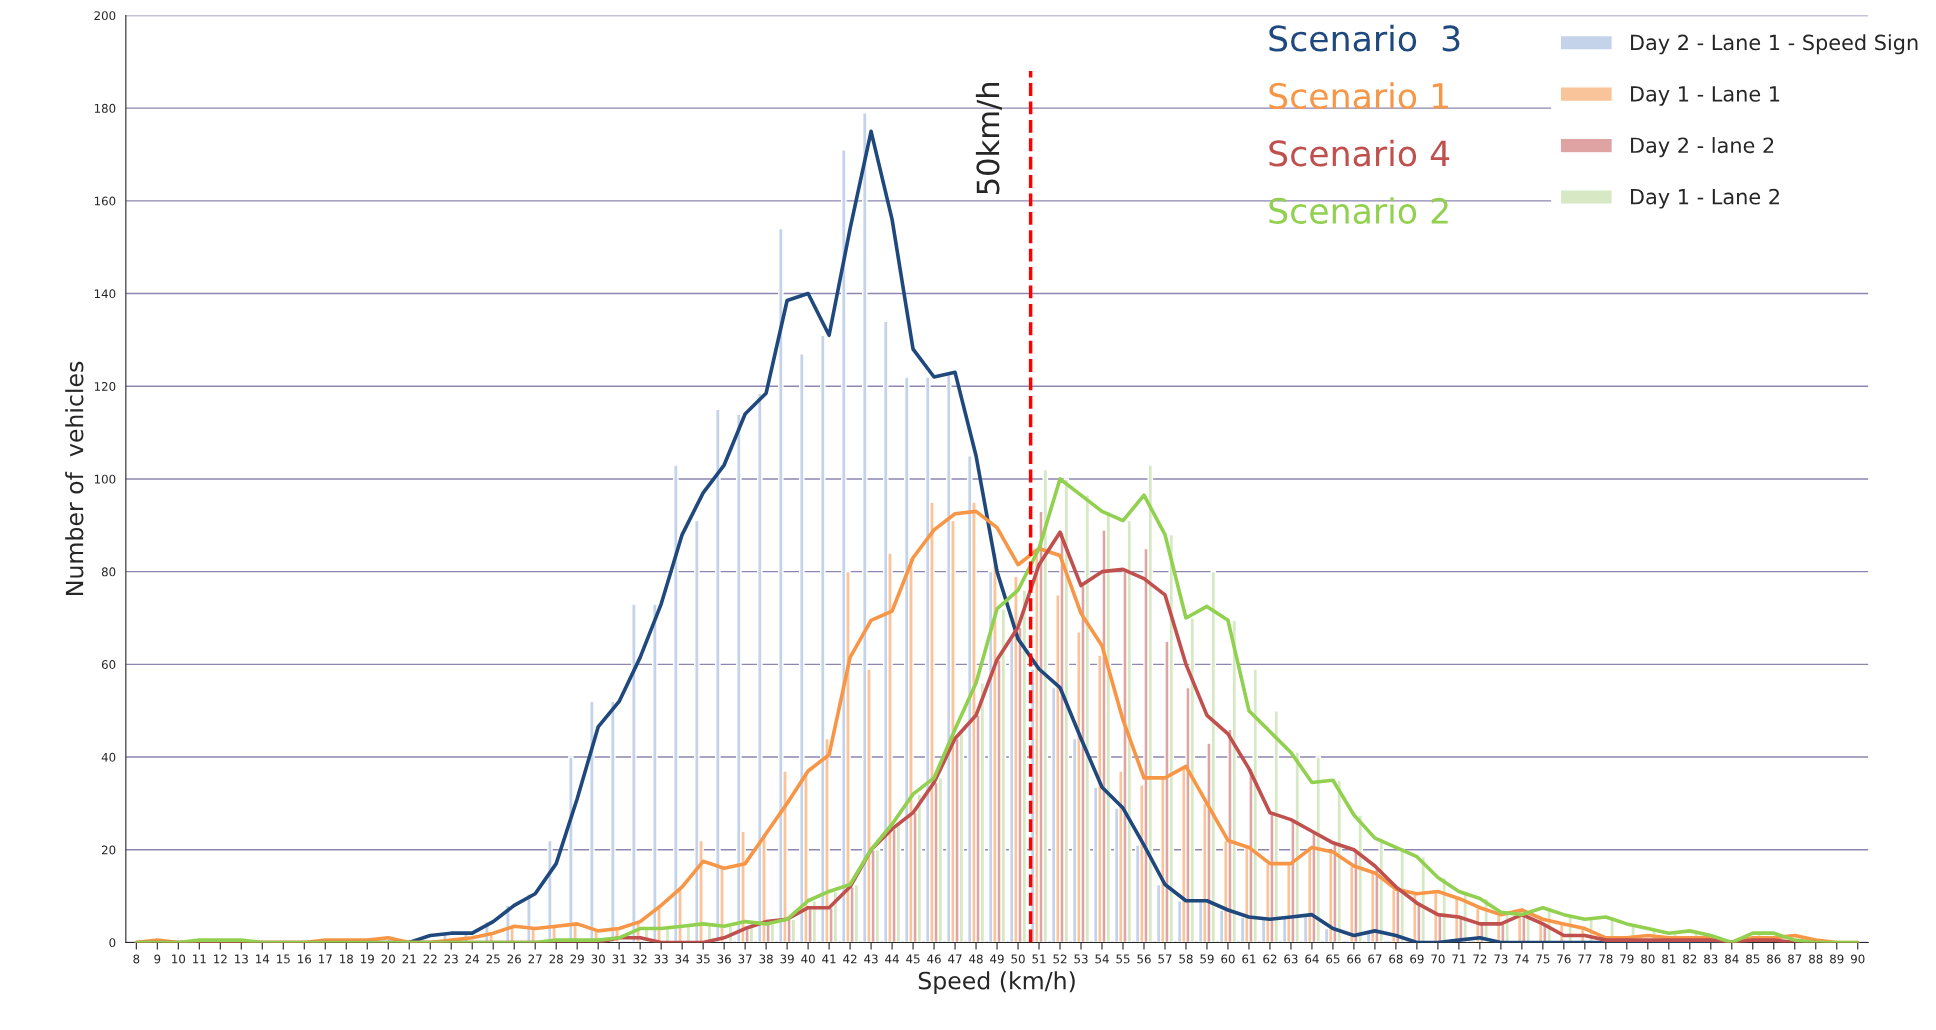 The image size is (1936, 1030). Describe the element at coordinates (766, 959) in the screenshot. I see `x-tick-label: 38` at that location.